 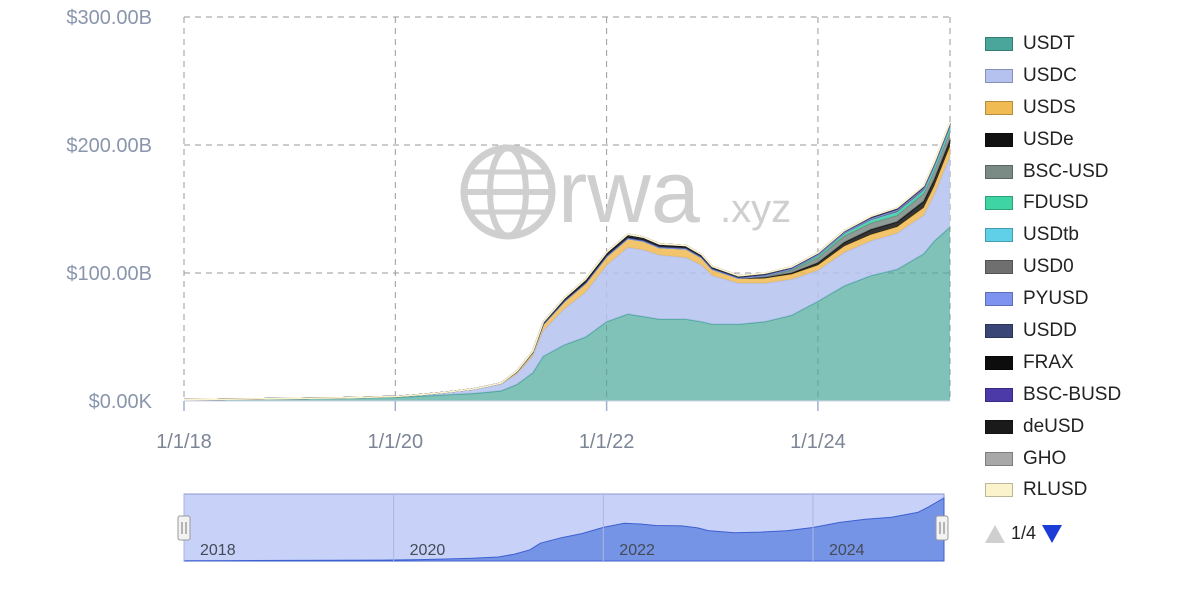 I want to click on watermark: rwa .xyz, so click(x=625, y=191).